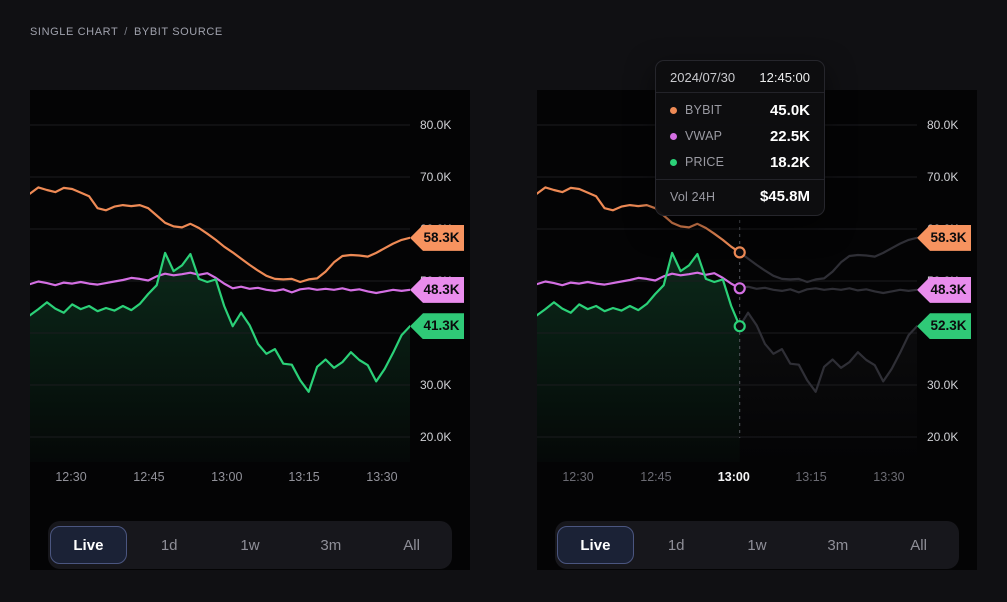 This screenshot has height=602, width=1007. Describe the element at coordinates (703, 77) in the screenshot. I see `tooltip-date: 2024/07/30` at that location.